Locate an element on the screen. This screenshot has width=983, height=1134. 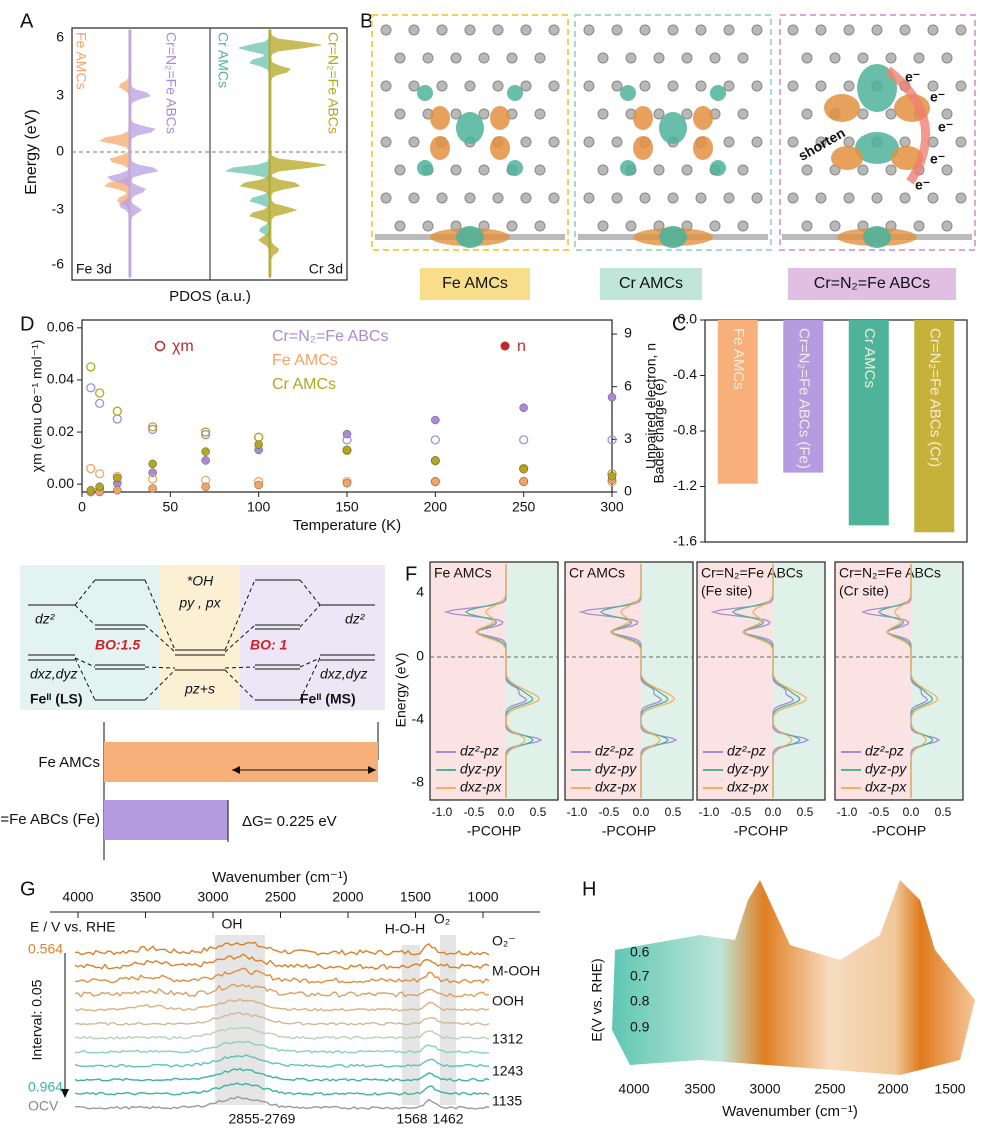
peak-label: O₂⁻ is located at coordinates (504, 941).